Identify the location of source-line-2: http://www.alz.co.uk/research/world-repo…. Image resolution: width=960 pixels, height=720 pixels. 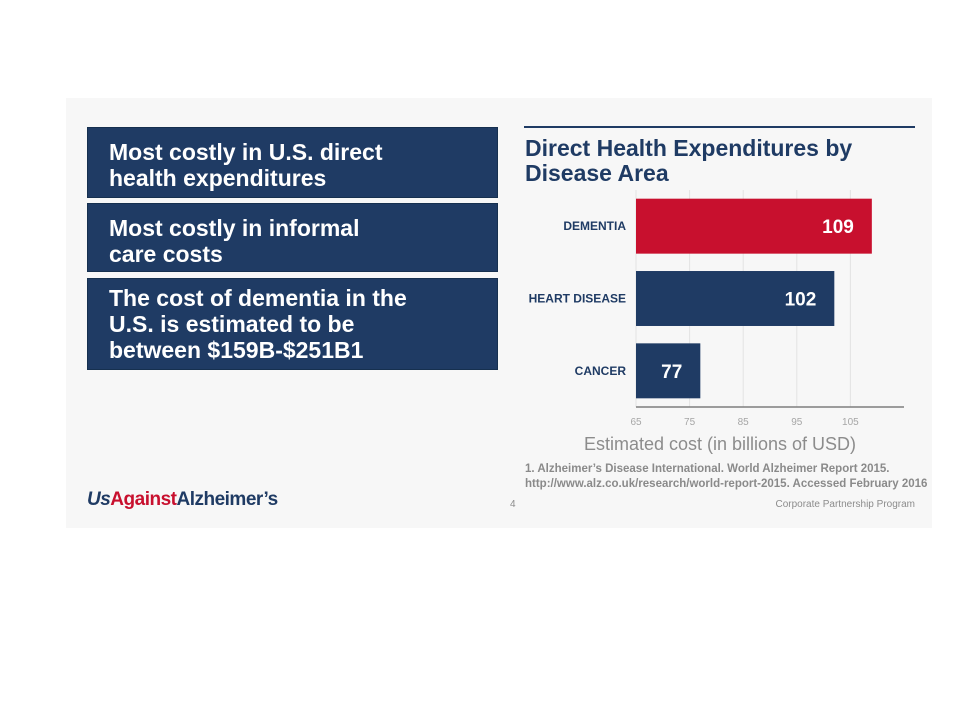
(726, 484).